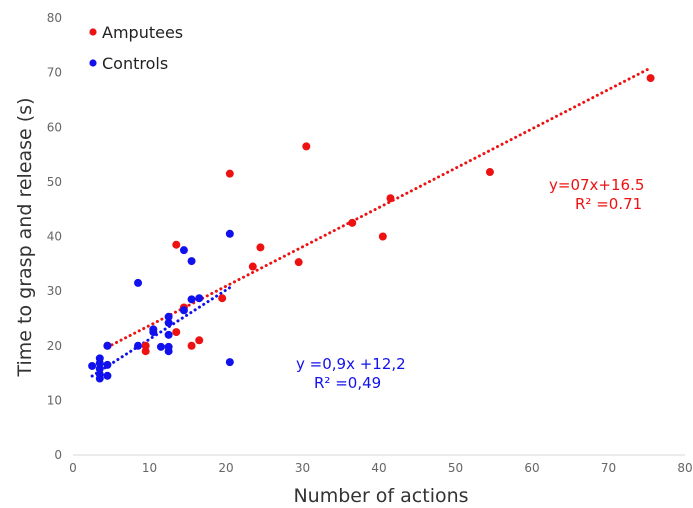 The height and width of the screenshot is (508, 693). What do you see at coordinates (54, 346) in the screenshot?
I see `y-tick-label: 20` at bounding box center [54, 346].